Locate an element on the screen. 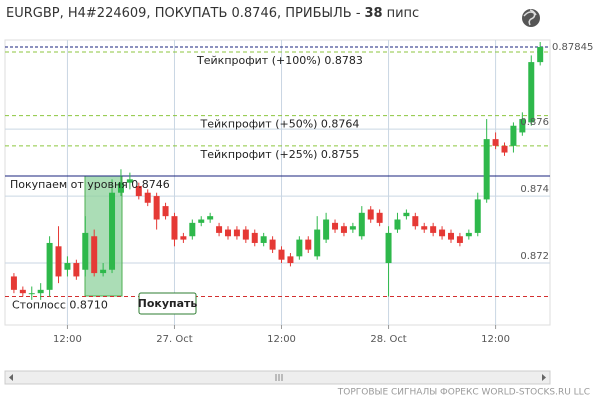 The width and height of the screenshot is (600, 400). scroll-thumb is located at coordinates (279, 377).